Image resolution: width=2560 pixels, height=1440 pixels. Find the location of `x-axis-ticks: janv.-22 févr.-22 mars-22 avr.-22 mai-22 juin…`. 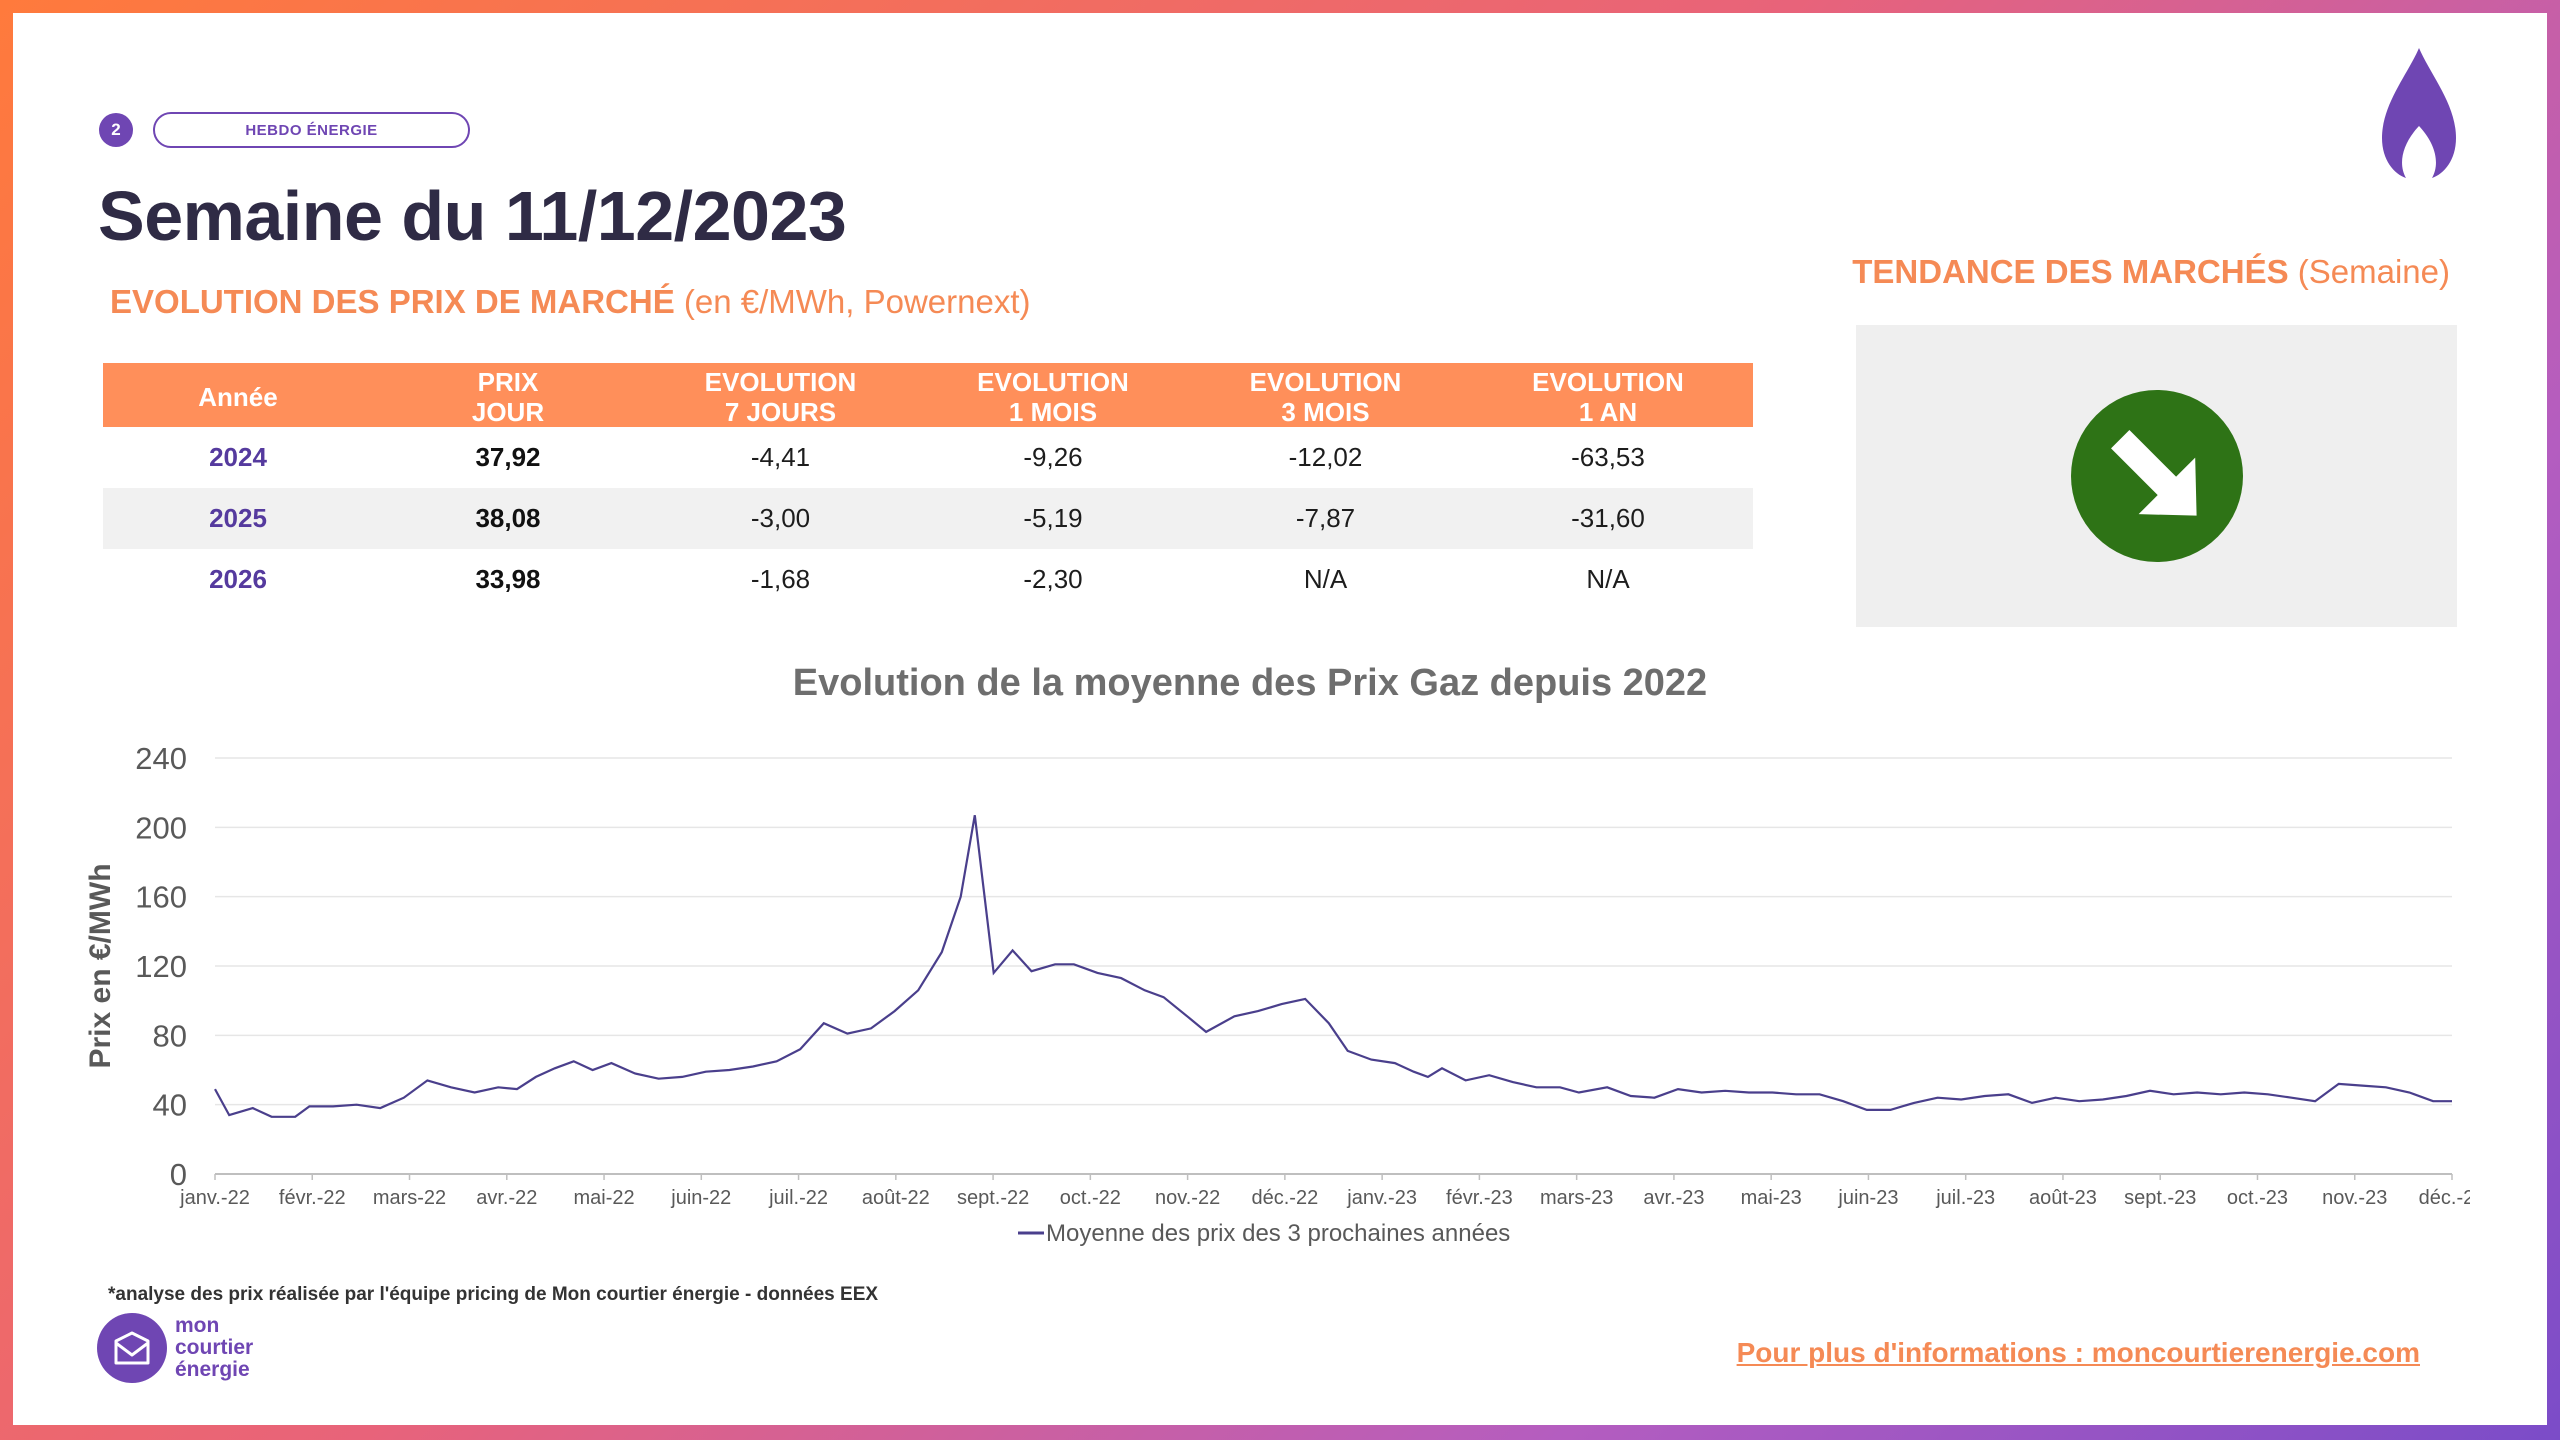

x-axis-ticks: janv.-22 févr.-22 mars-22 avr.-22 mai-22 juin… is located at coordinates (1324, 1191).